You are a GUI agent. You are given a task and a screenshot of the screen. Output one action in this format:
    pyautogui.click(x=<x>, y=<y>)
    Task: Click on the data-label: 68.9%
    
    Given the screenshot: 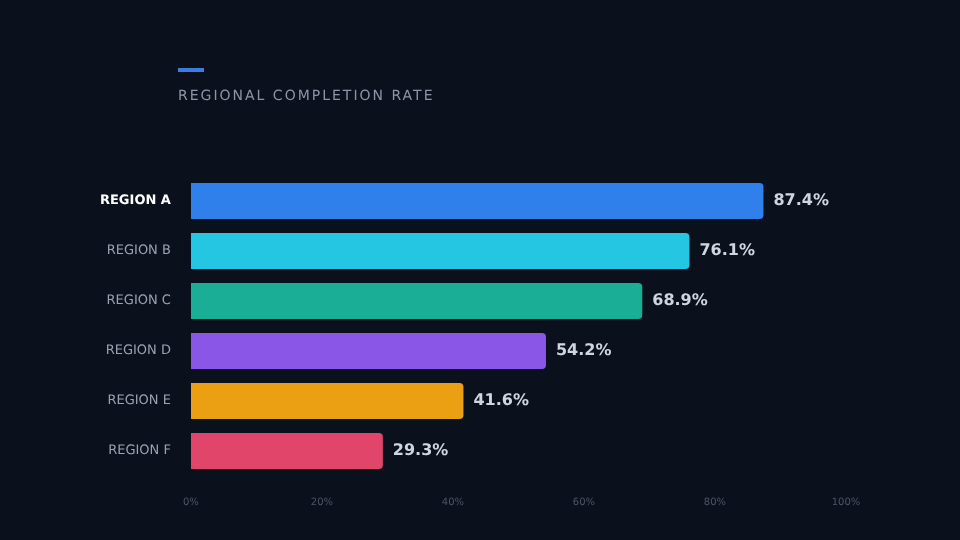 What is the action you would take?
    pyautogui.click(x=680, y=300)
    